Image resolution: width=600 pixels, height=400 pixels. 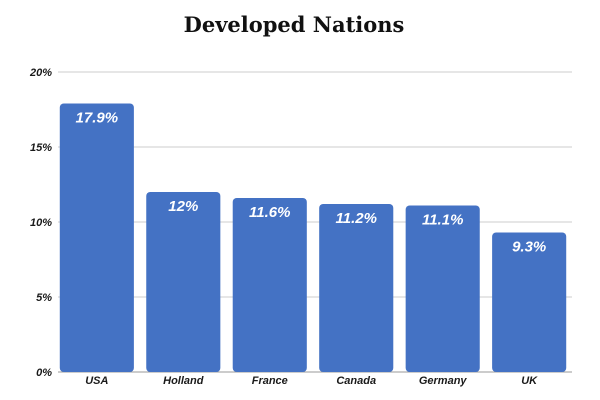 I want to click on y-tick-label: 0%, so click(x=44, y=373).